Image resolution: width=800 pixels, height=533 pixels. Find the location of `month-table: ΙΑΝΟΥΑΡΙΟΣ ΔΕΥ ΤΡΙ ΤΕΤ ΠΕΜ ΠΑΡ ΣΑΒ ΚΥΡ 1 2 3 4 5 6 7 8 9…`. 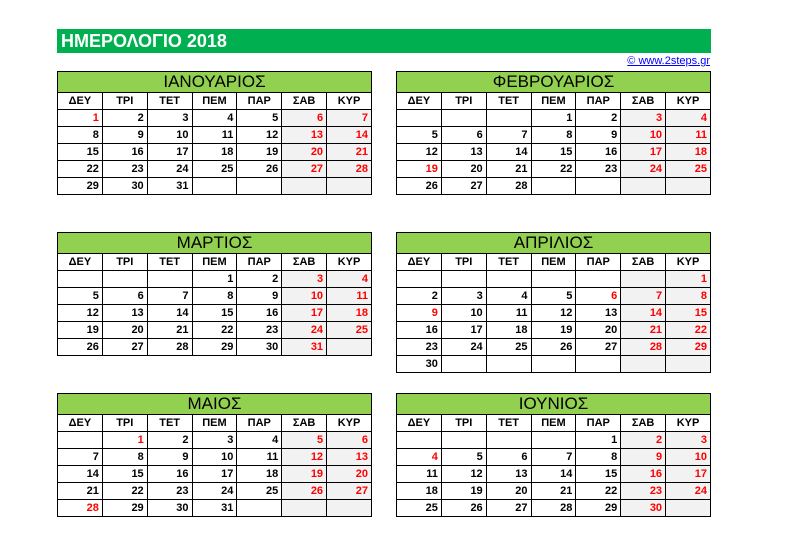

month-table: ΙΑΝΟΥΑΡΙΟΣ ΔΕΥ ΤΡΙ ΤΕΤ ΠΕΜ ΠΑΡ ΣΑΒ ΚΥΡ 1 2 3 4 5 6 7 8 9… is located at coordinates (214, 133).